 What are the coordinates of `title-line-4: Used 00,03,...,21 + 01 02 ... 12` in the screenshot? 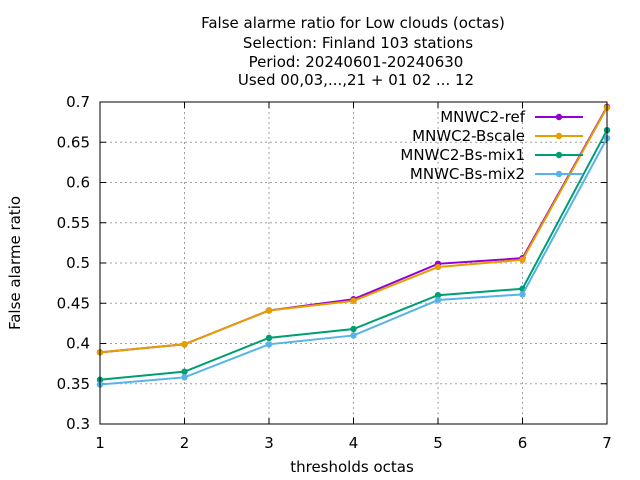 It's located at (356, 80).